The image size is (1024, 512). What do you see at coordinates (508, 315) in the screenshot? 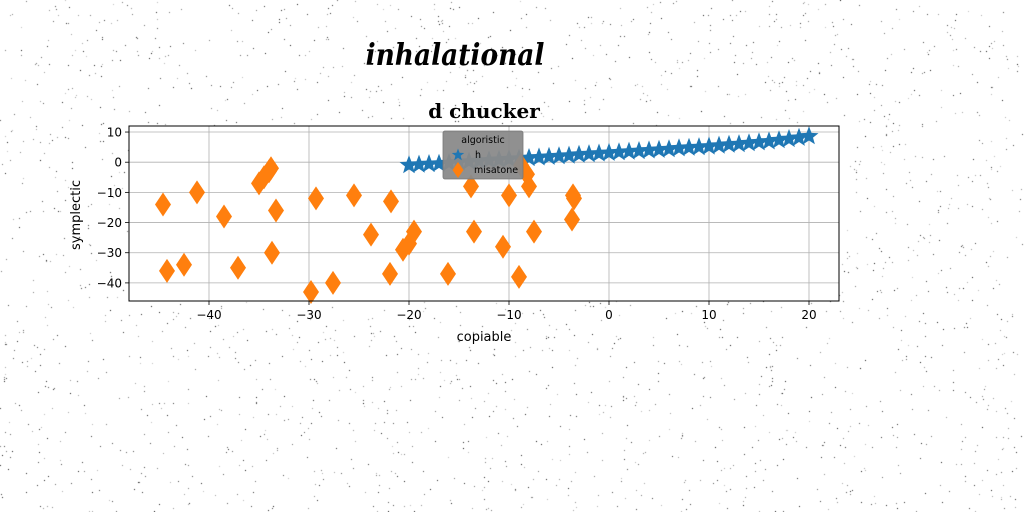
I see `x-tick-label: −10` at bounding box center [508, 315].